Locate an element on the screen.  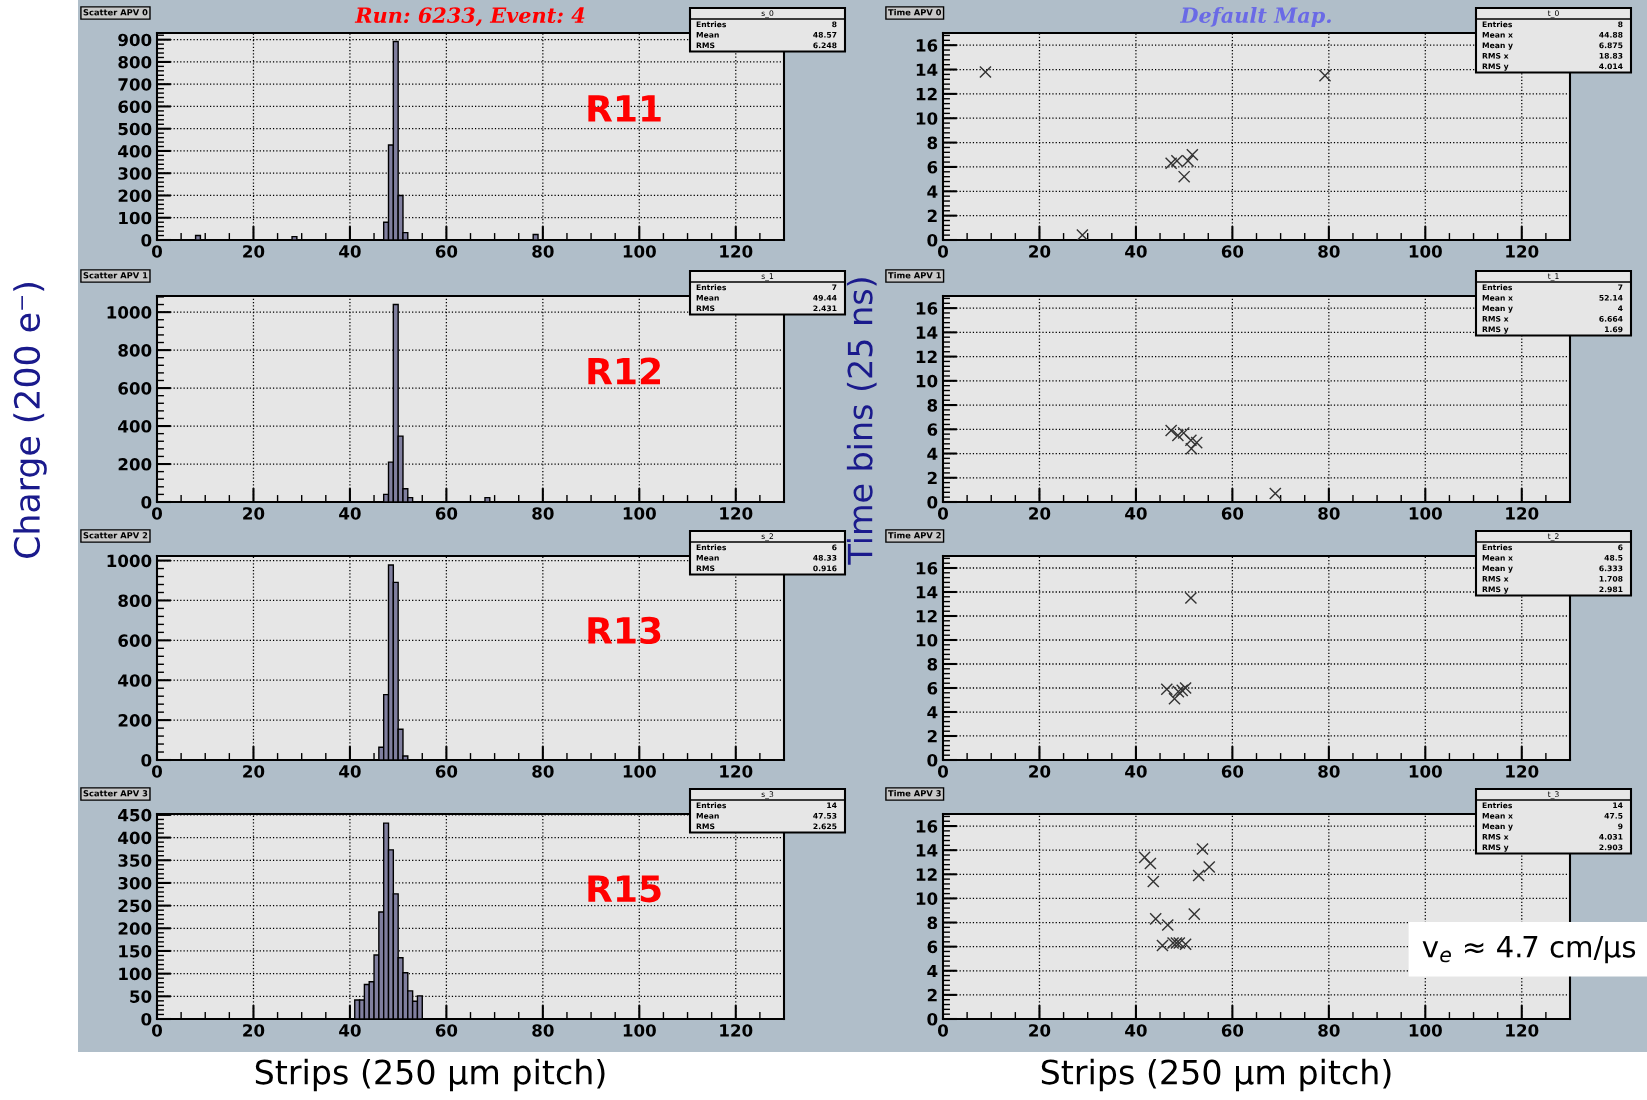
annotation: R13 is located at coordinates (624, 630).